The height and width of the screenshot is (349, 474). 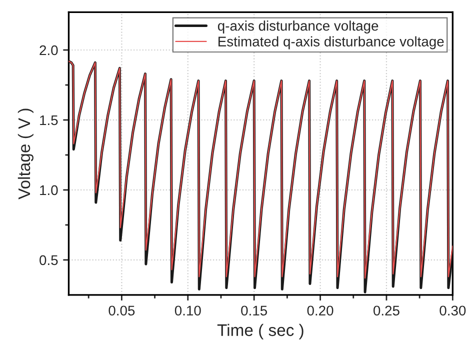 What do you see at coordinates (187, 311) in the screenshot?
I see `x-tick-label: 0.10` at bounding box center [187, 311].